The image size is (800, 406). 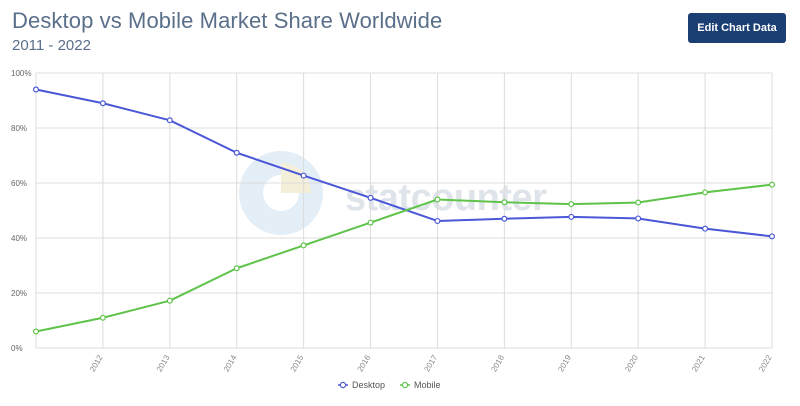 I want to click on edit-chart-data-button: Edit Chart Data, so click(x=737, y=28).